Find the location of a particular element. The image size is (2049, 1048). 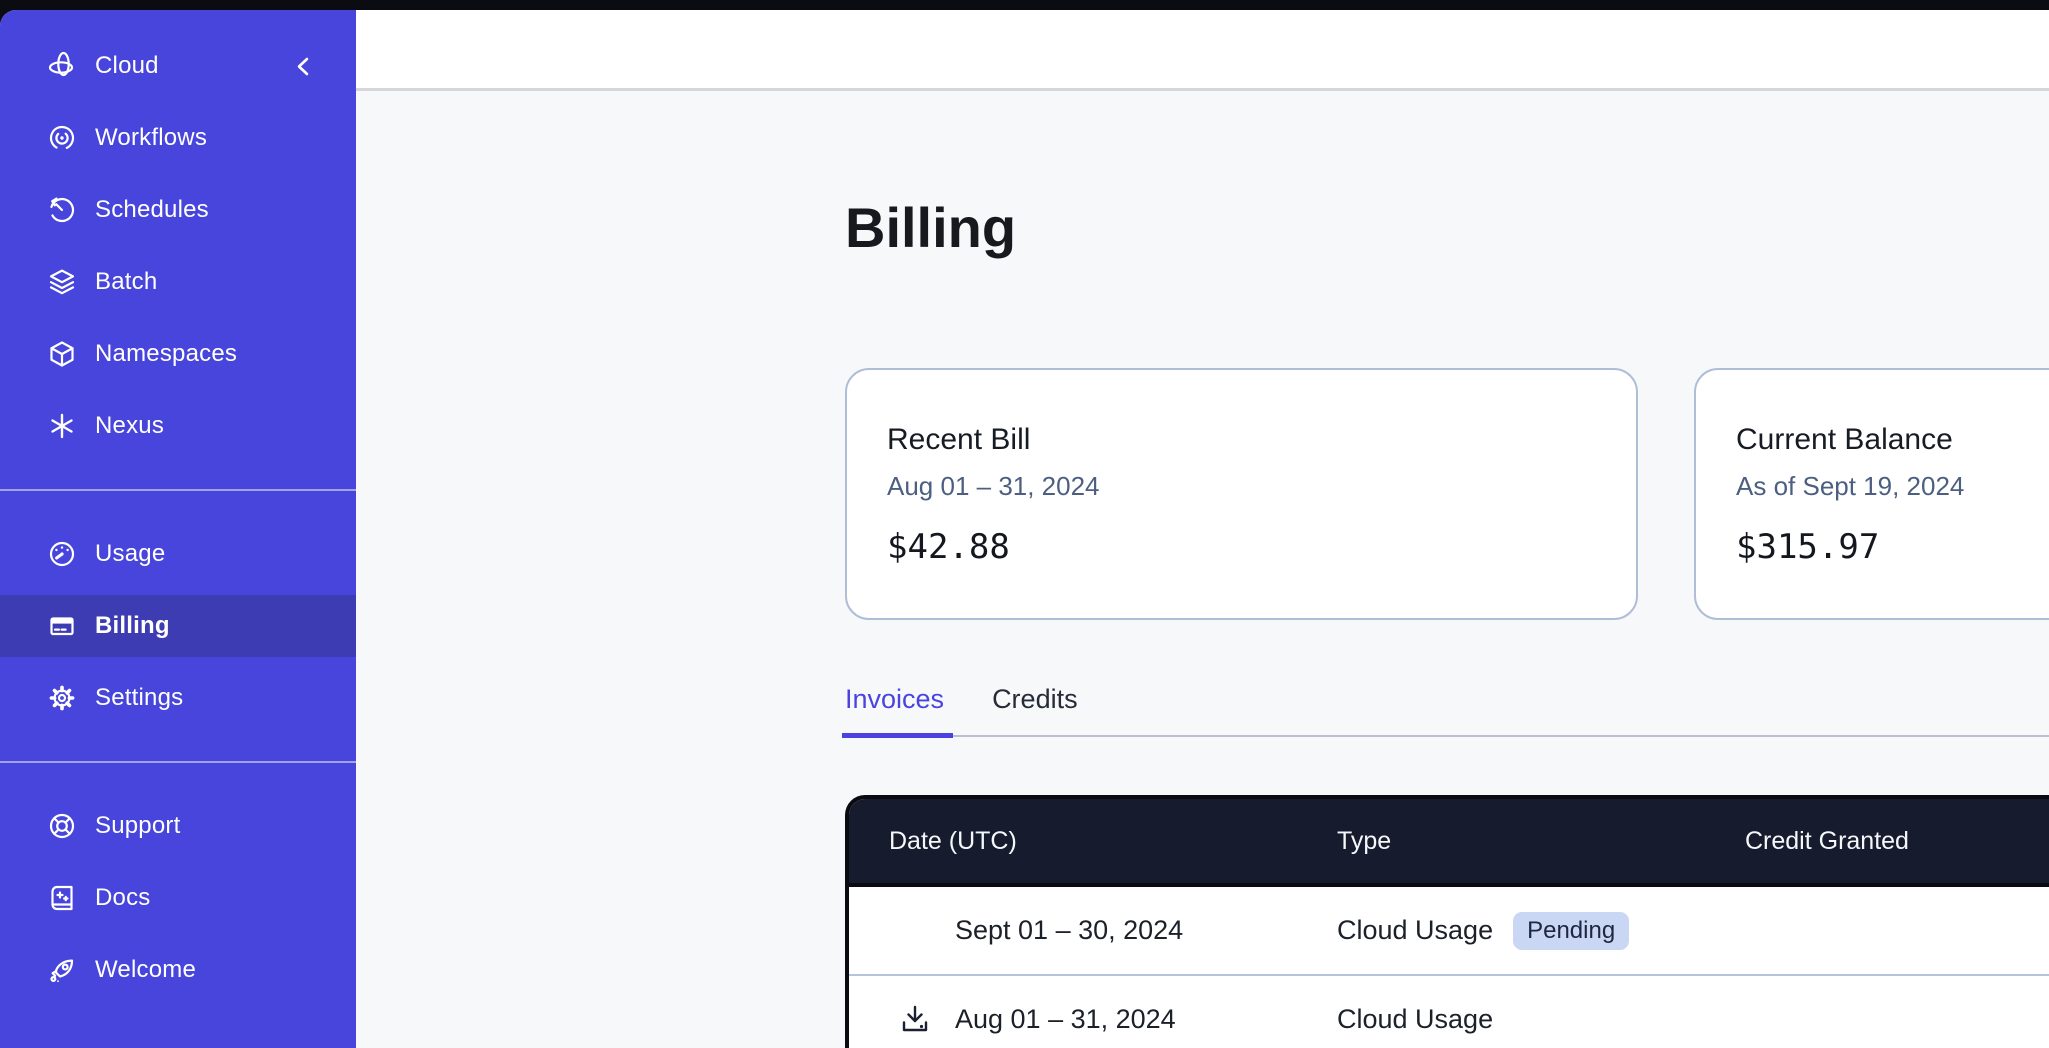

sidebar-item-label: Settings is located at coordinates (139, 697).